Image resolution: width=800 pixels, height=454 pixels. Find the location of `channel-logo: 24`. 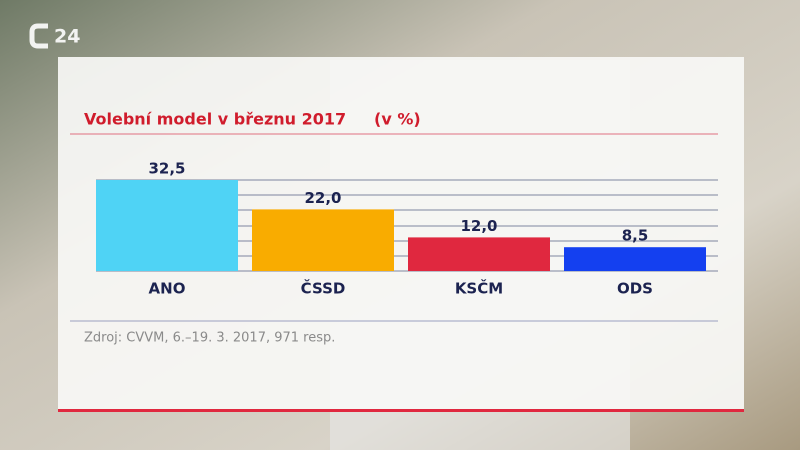

channel-logo: 24 is located at coordinates (54, 36).